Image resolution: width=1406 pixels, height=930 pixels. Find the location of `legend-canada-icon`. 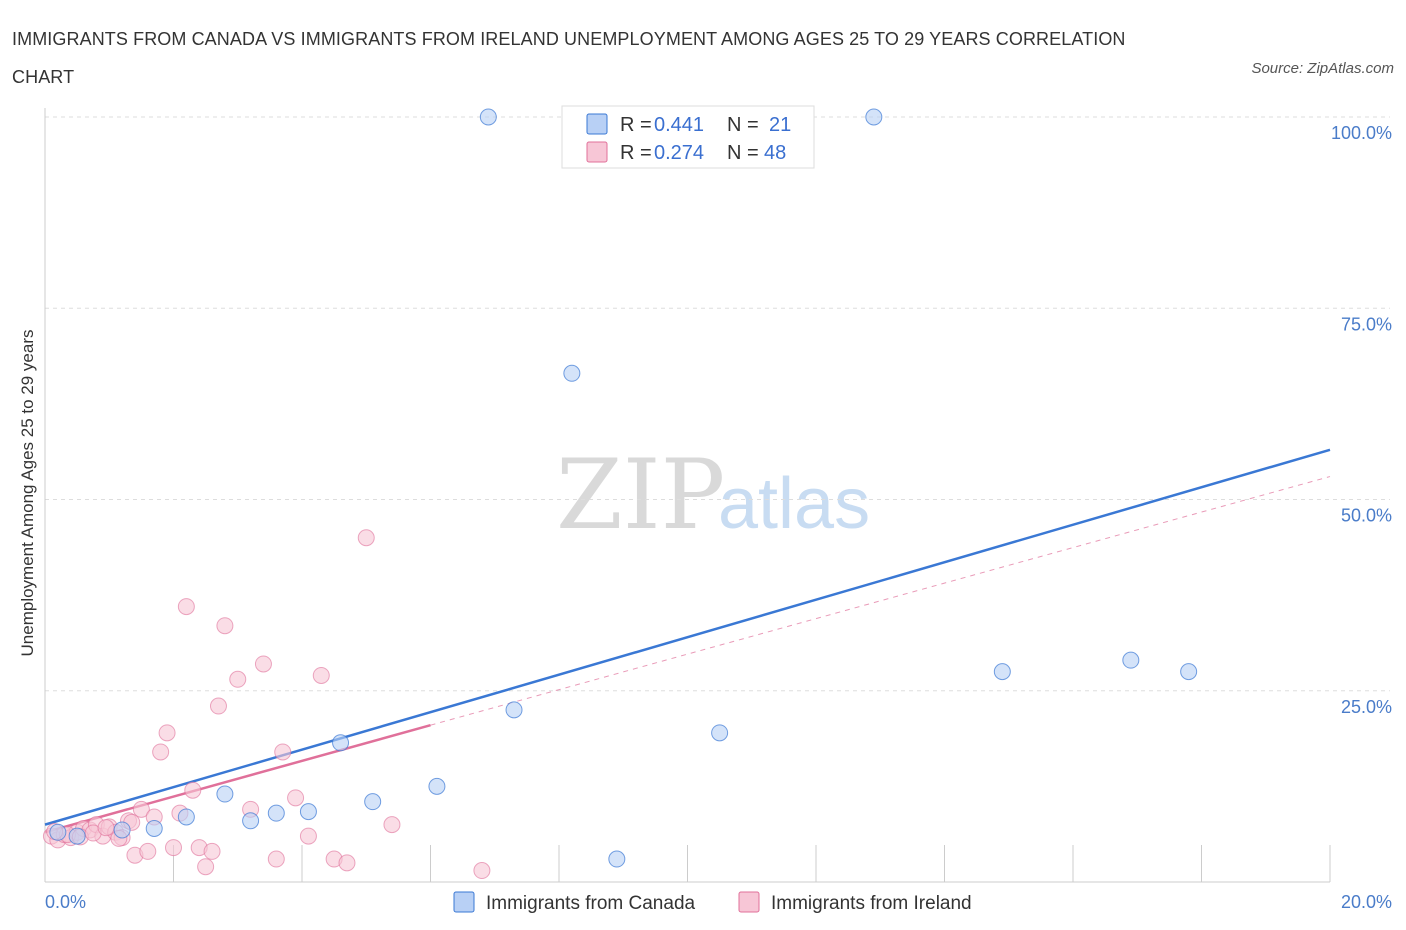

legend-canada-icon is located at coordinates (464, 902).